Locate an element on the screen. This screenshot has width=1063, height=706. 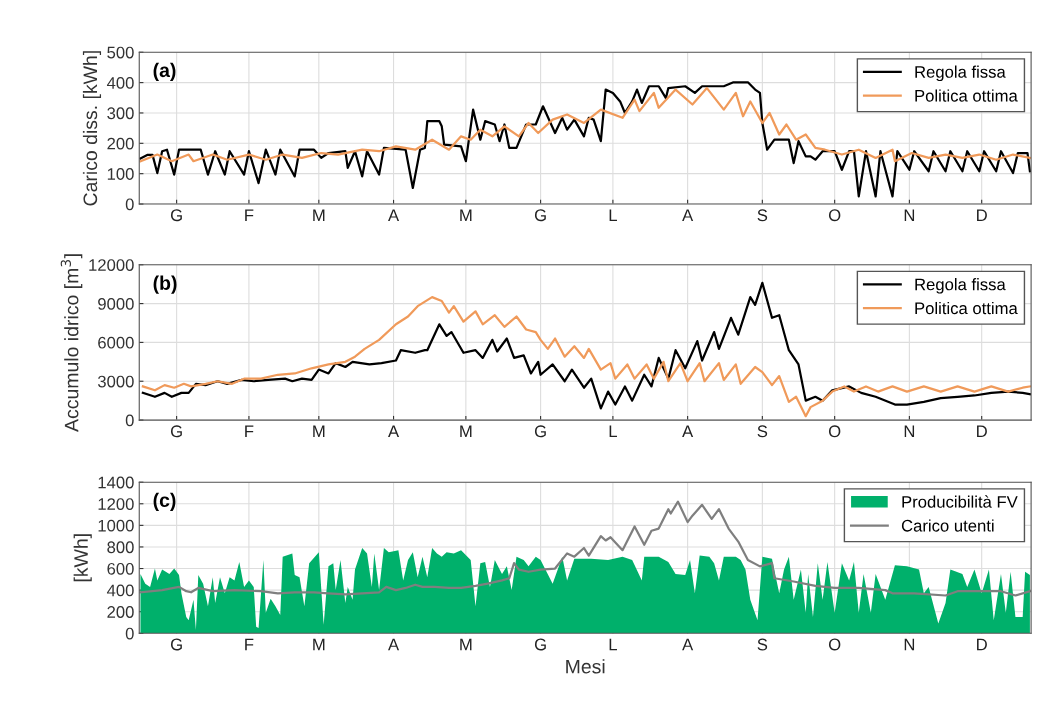
y-axis-title: Accumulo idrico [m$^{3}$] is located at coordinates (71, 343).